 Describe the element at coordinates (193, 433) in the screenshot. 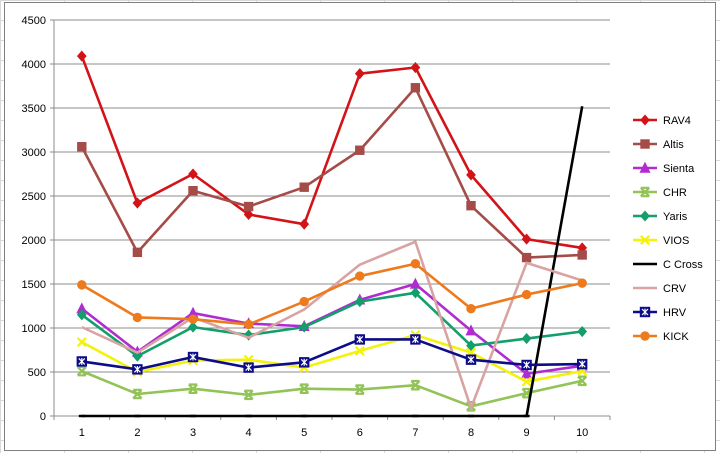

I see `x-tick-label: 3` at that location.